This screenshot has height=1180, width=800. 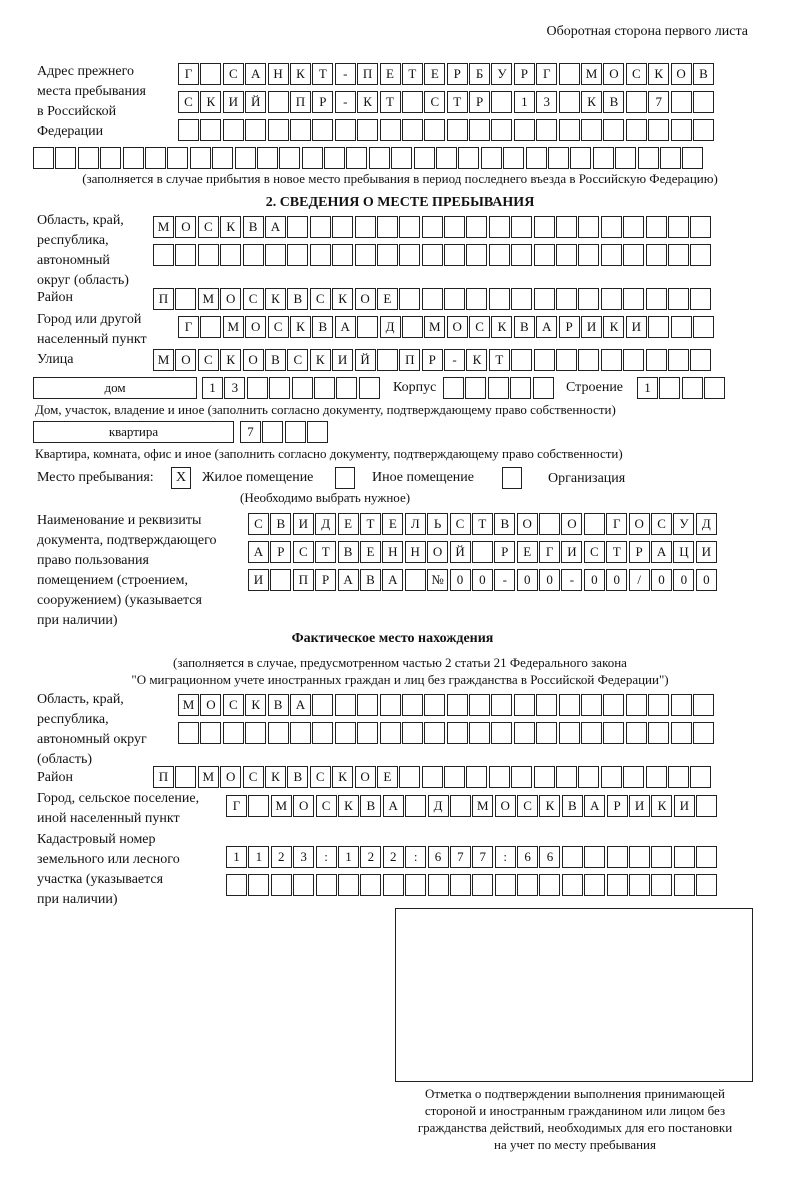 I want to click on char-cell: Ь, so click(x=438, y=524).